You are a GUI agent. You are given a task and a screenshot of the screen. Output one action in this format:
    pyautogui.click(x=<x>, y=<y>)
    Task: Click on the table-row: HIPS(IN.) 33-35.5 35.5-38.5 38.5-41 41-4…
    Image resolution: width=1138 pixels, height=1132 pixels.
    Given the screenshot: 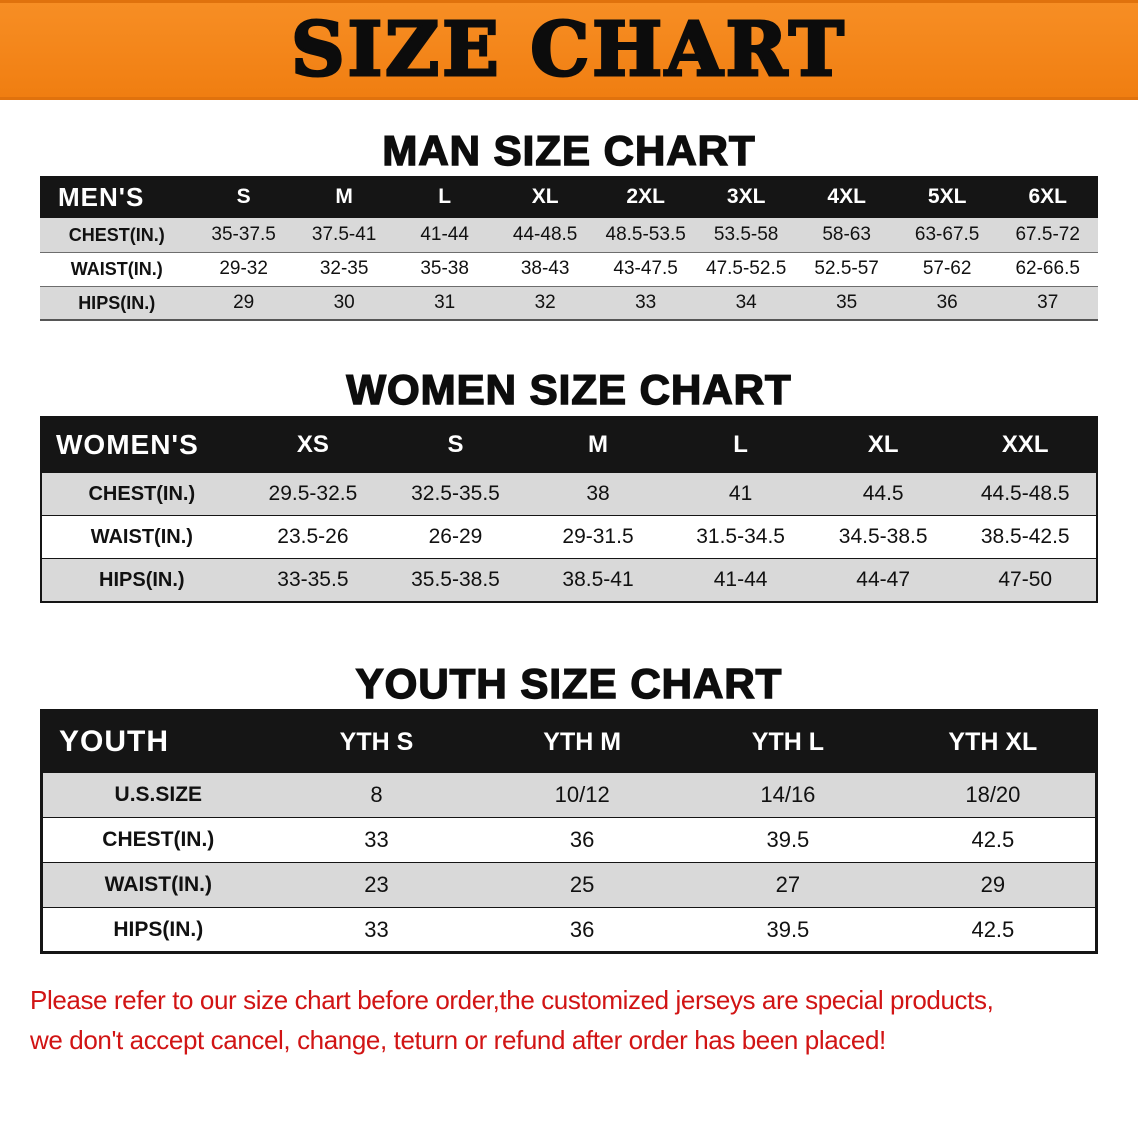 What is the action you would take?
    pyautogui.click(x=569, y=580)
    